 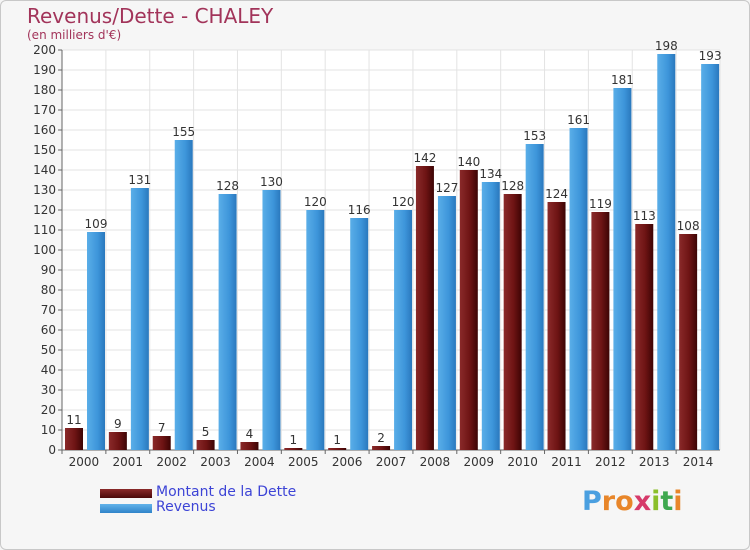 I want to click on x-tick-label: 2012, so click(x=610, y=462).